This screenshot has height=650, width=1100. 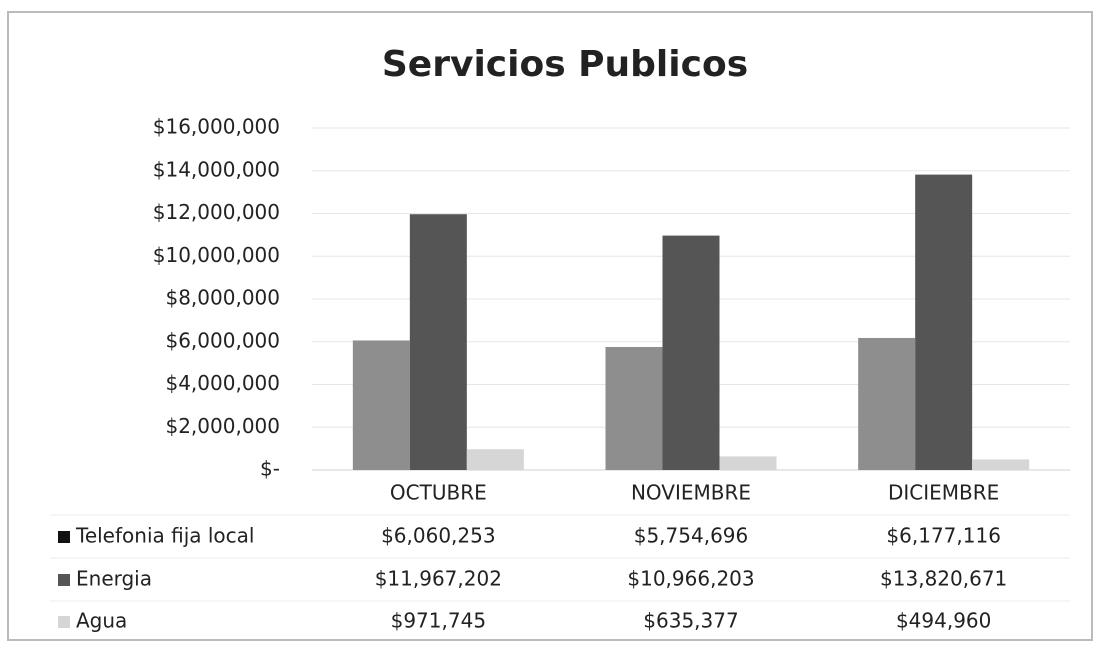 What do you see at coordinates (438, 579) in the screenshot?
I see `table-value: $11,967,202` at bounding box center [438, 579].